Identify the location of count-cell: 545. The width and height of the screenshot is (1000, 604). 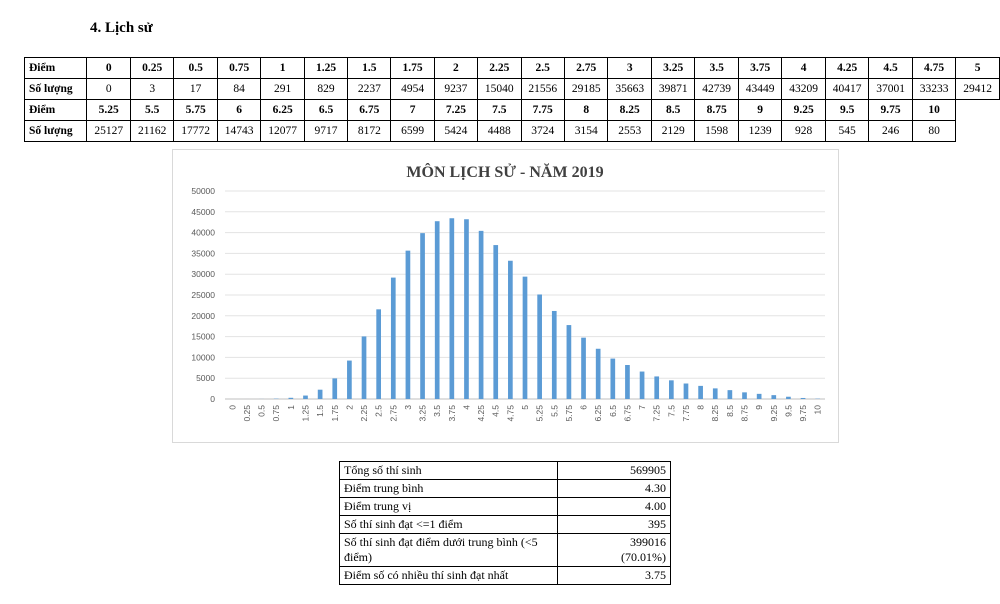
(847, 131).